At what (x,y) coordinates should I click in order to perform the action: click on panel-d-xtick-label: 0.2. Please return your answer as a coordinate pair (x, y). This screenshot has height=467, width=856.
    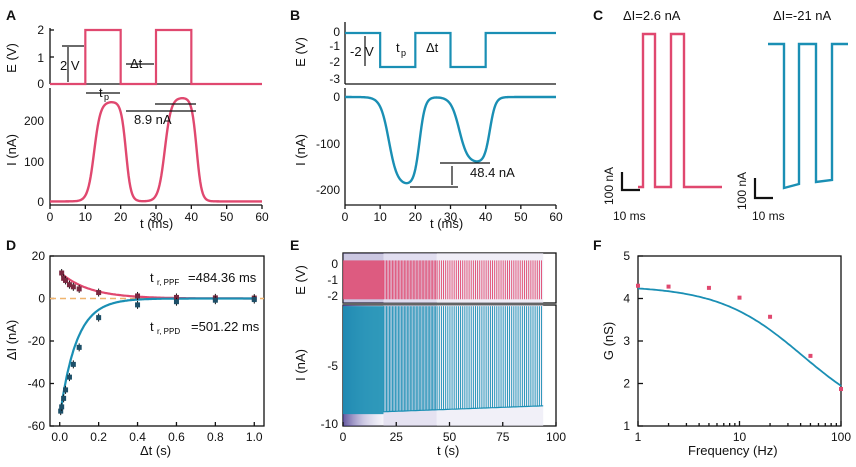
    Looking at the image, I should click on (98, 437).